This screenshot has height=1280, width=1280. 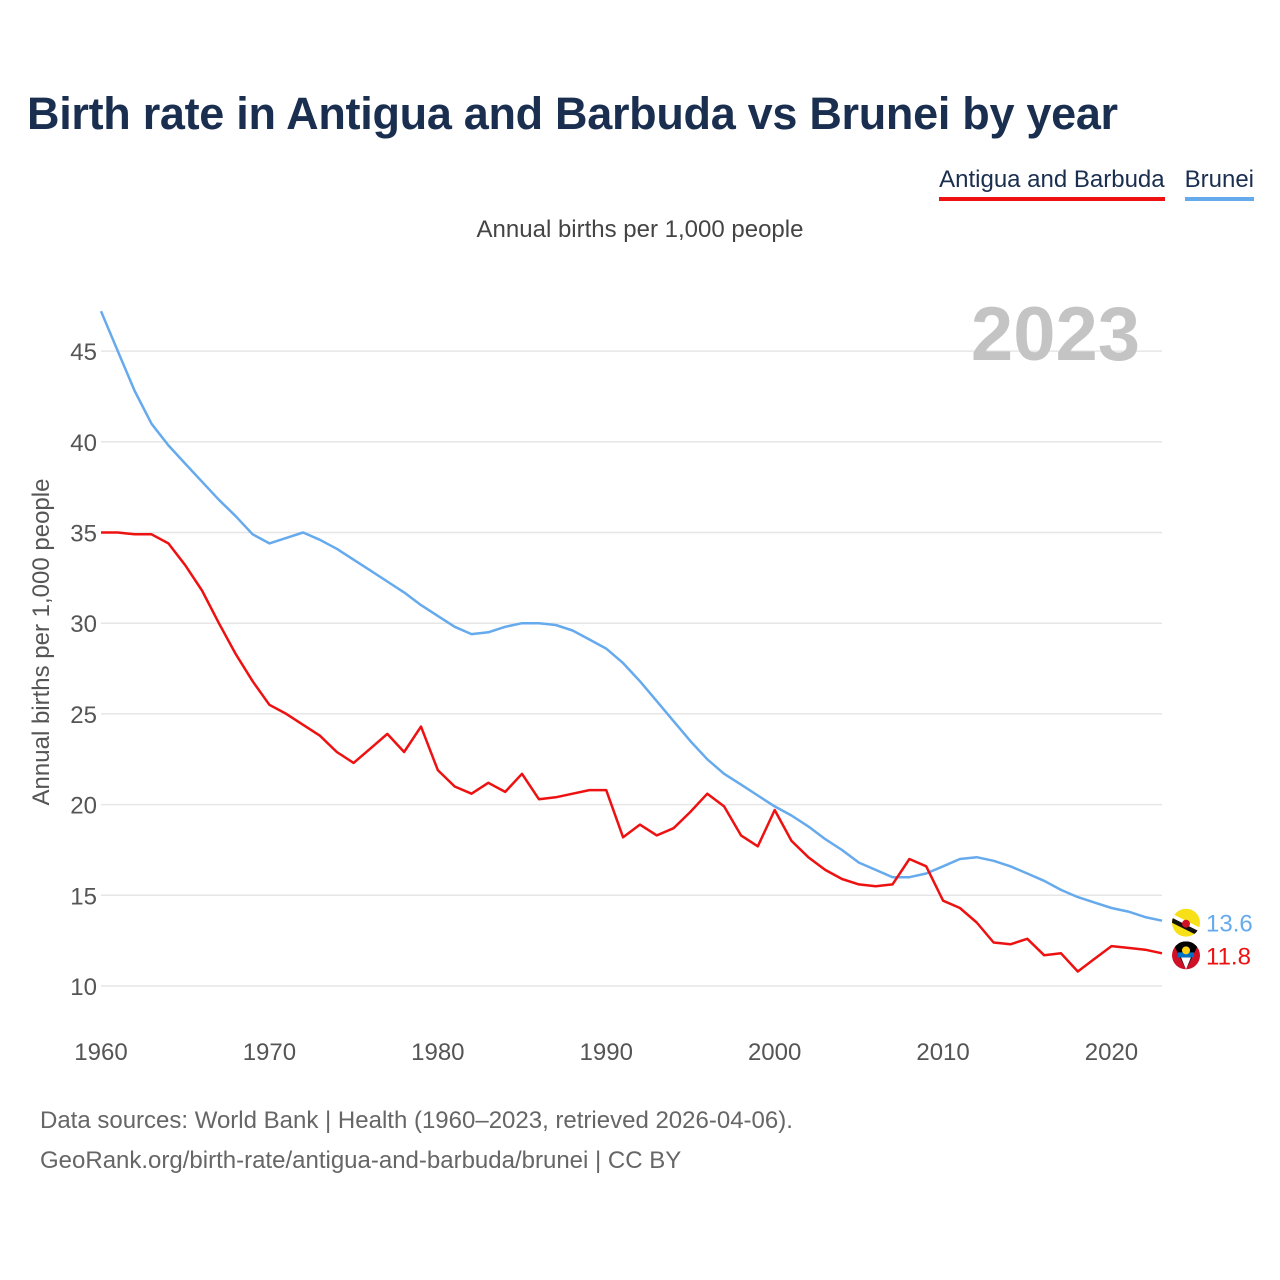 I want to click on x-tick-label: 2020, so click(x=1111, y=1052).